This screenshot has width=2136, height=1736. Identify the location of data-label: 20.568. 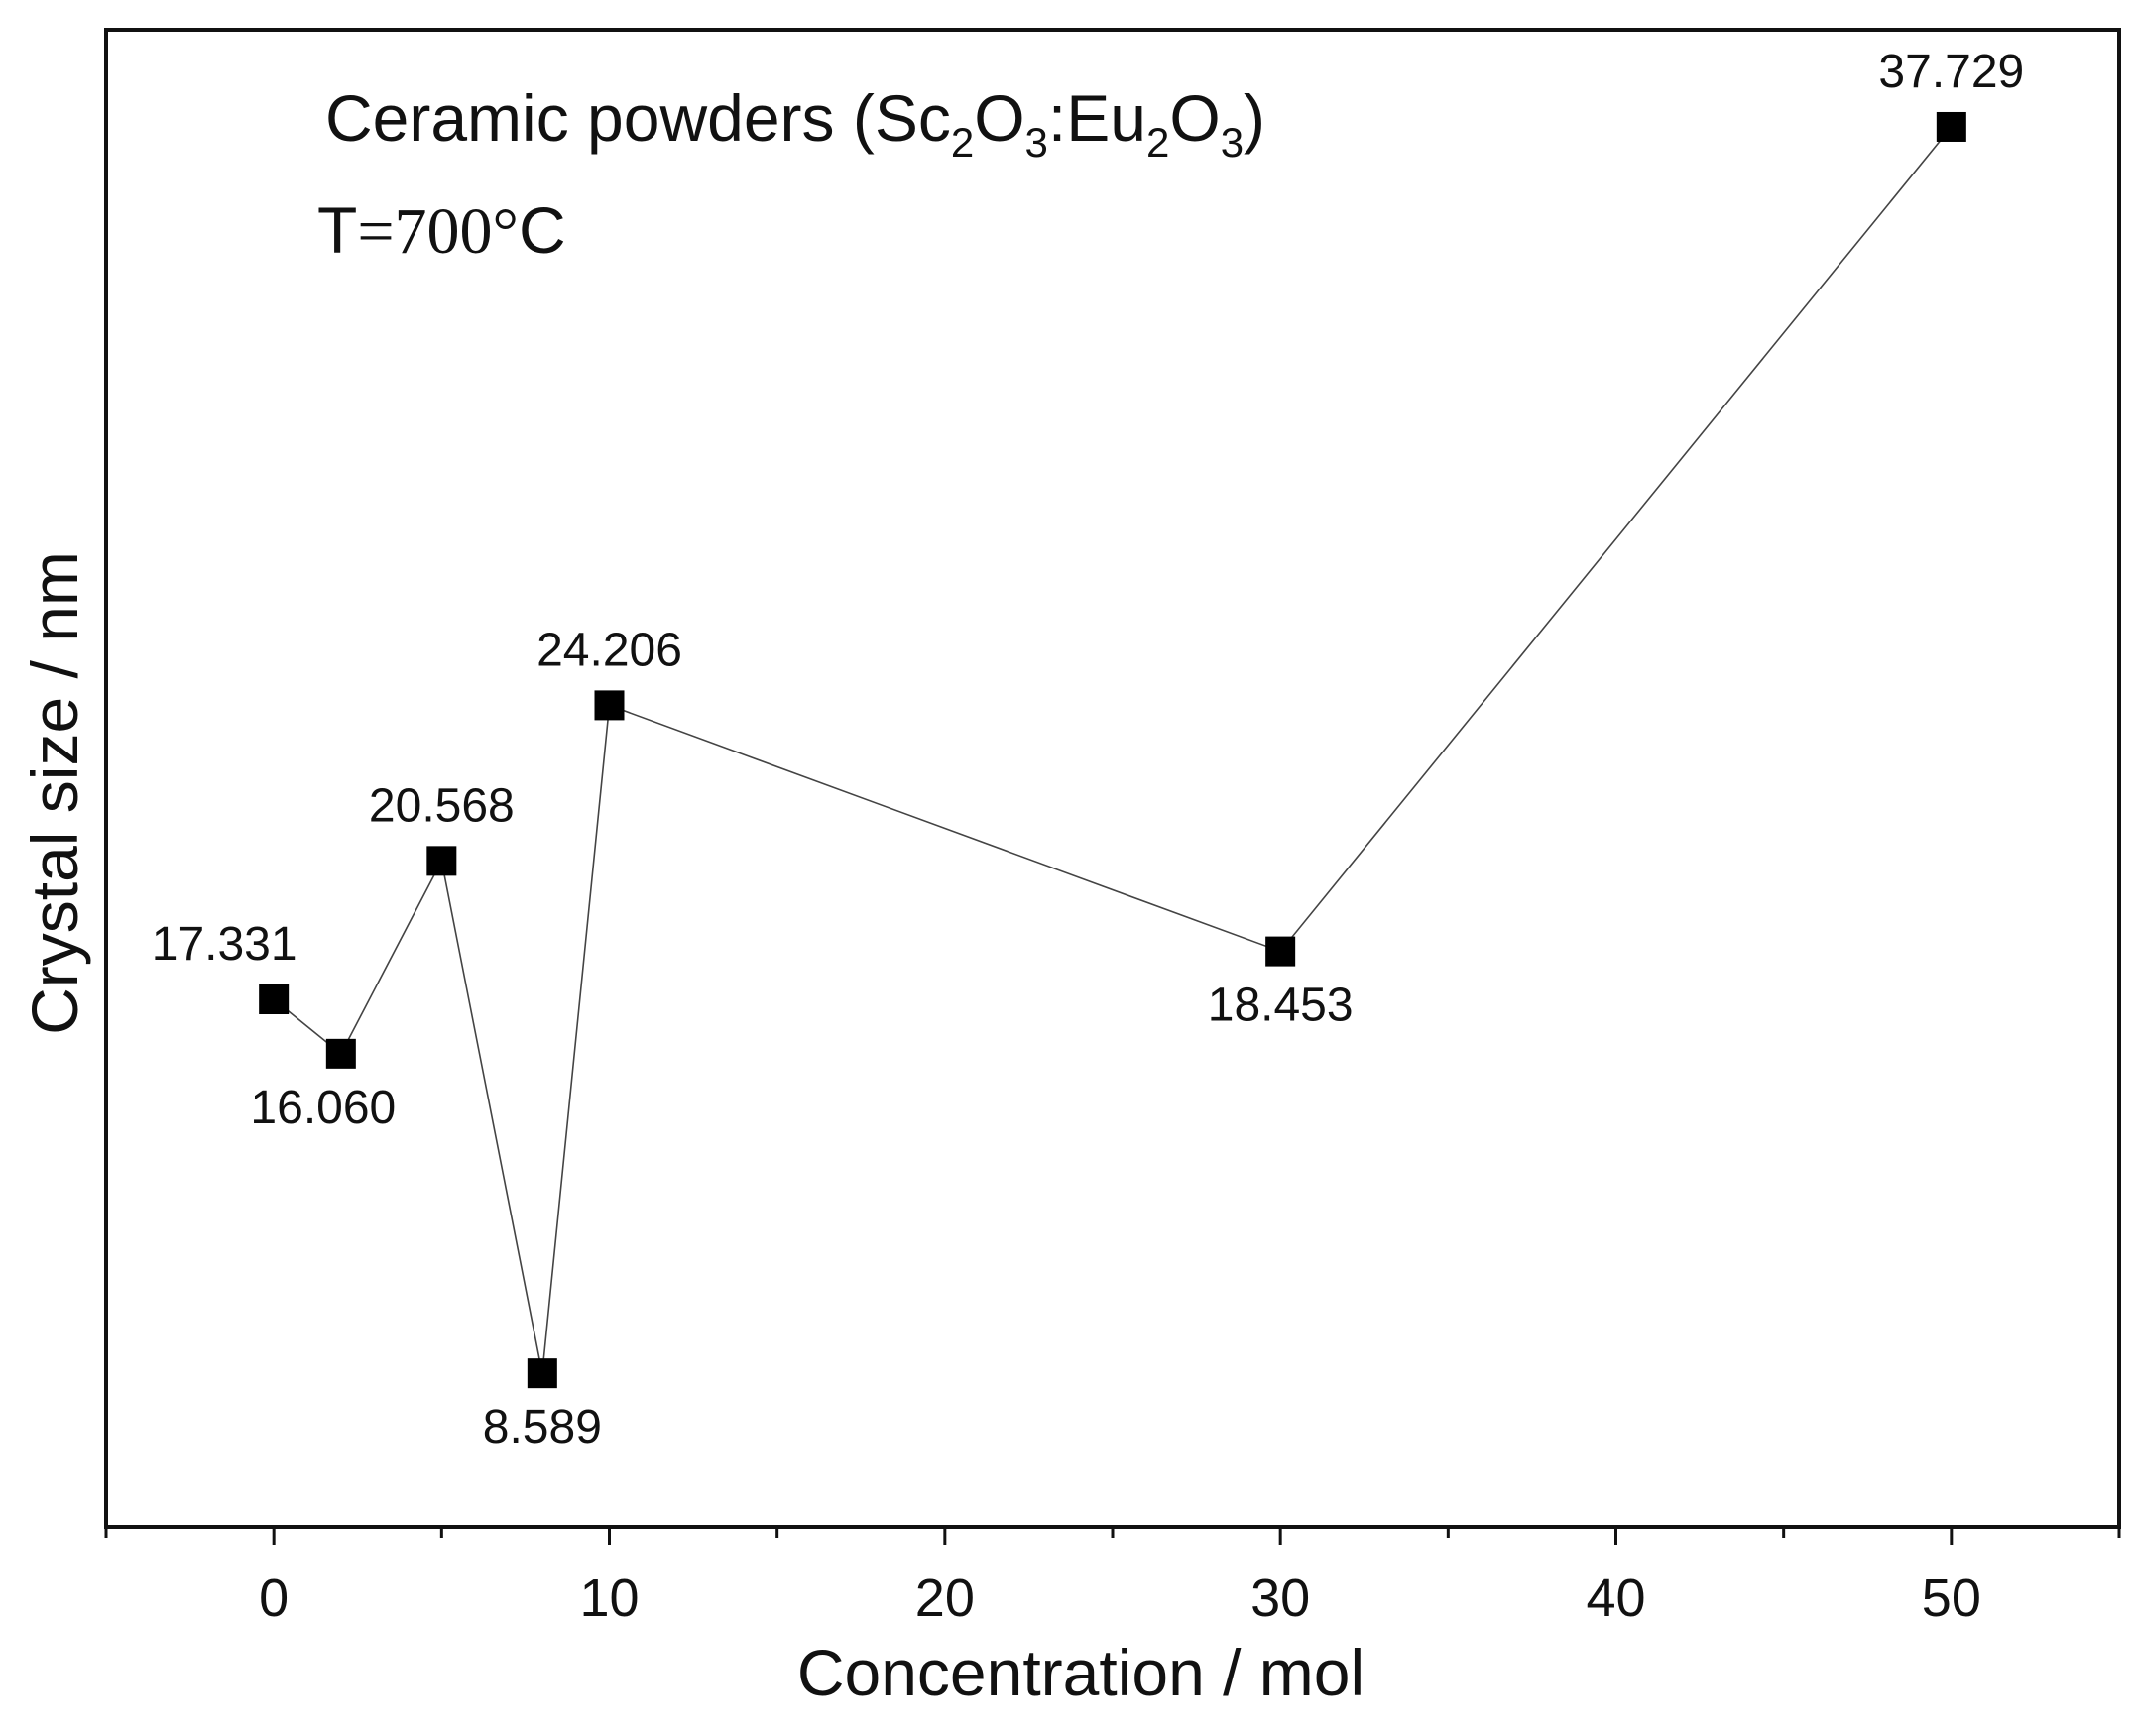
(442, 805).